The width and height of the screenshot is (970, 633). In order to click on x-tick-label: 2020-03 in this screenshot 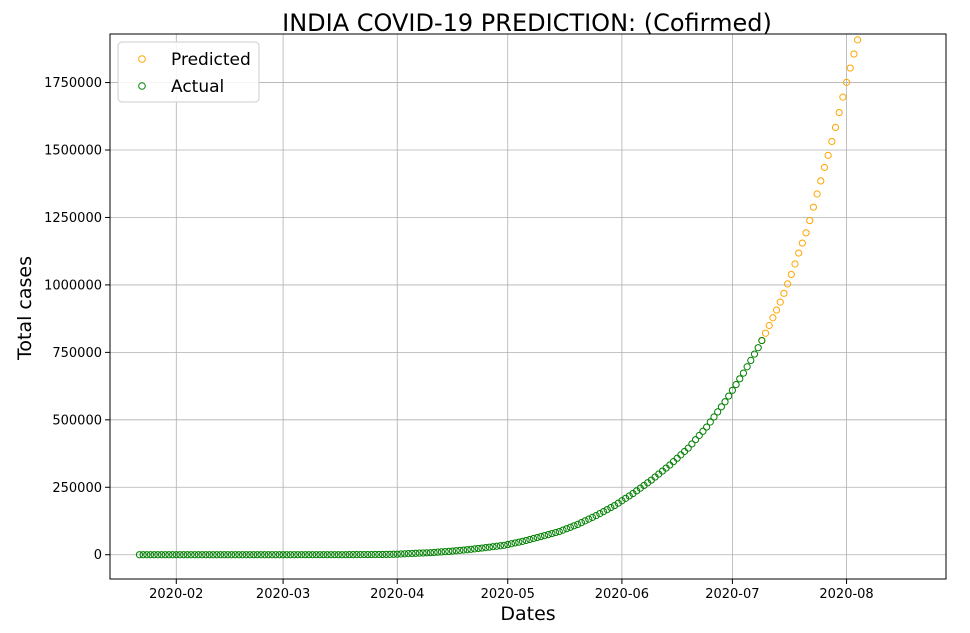, I will do `click(283, 594)`.